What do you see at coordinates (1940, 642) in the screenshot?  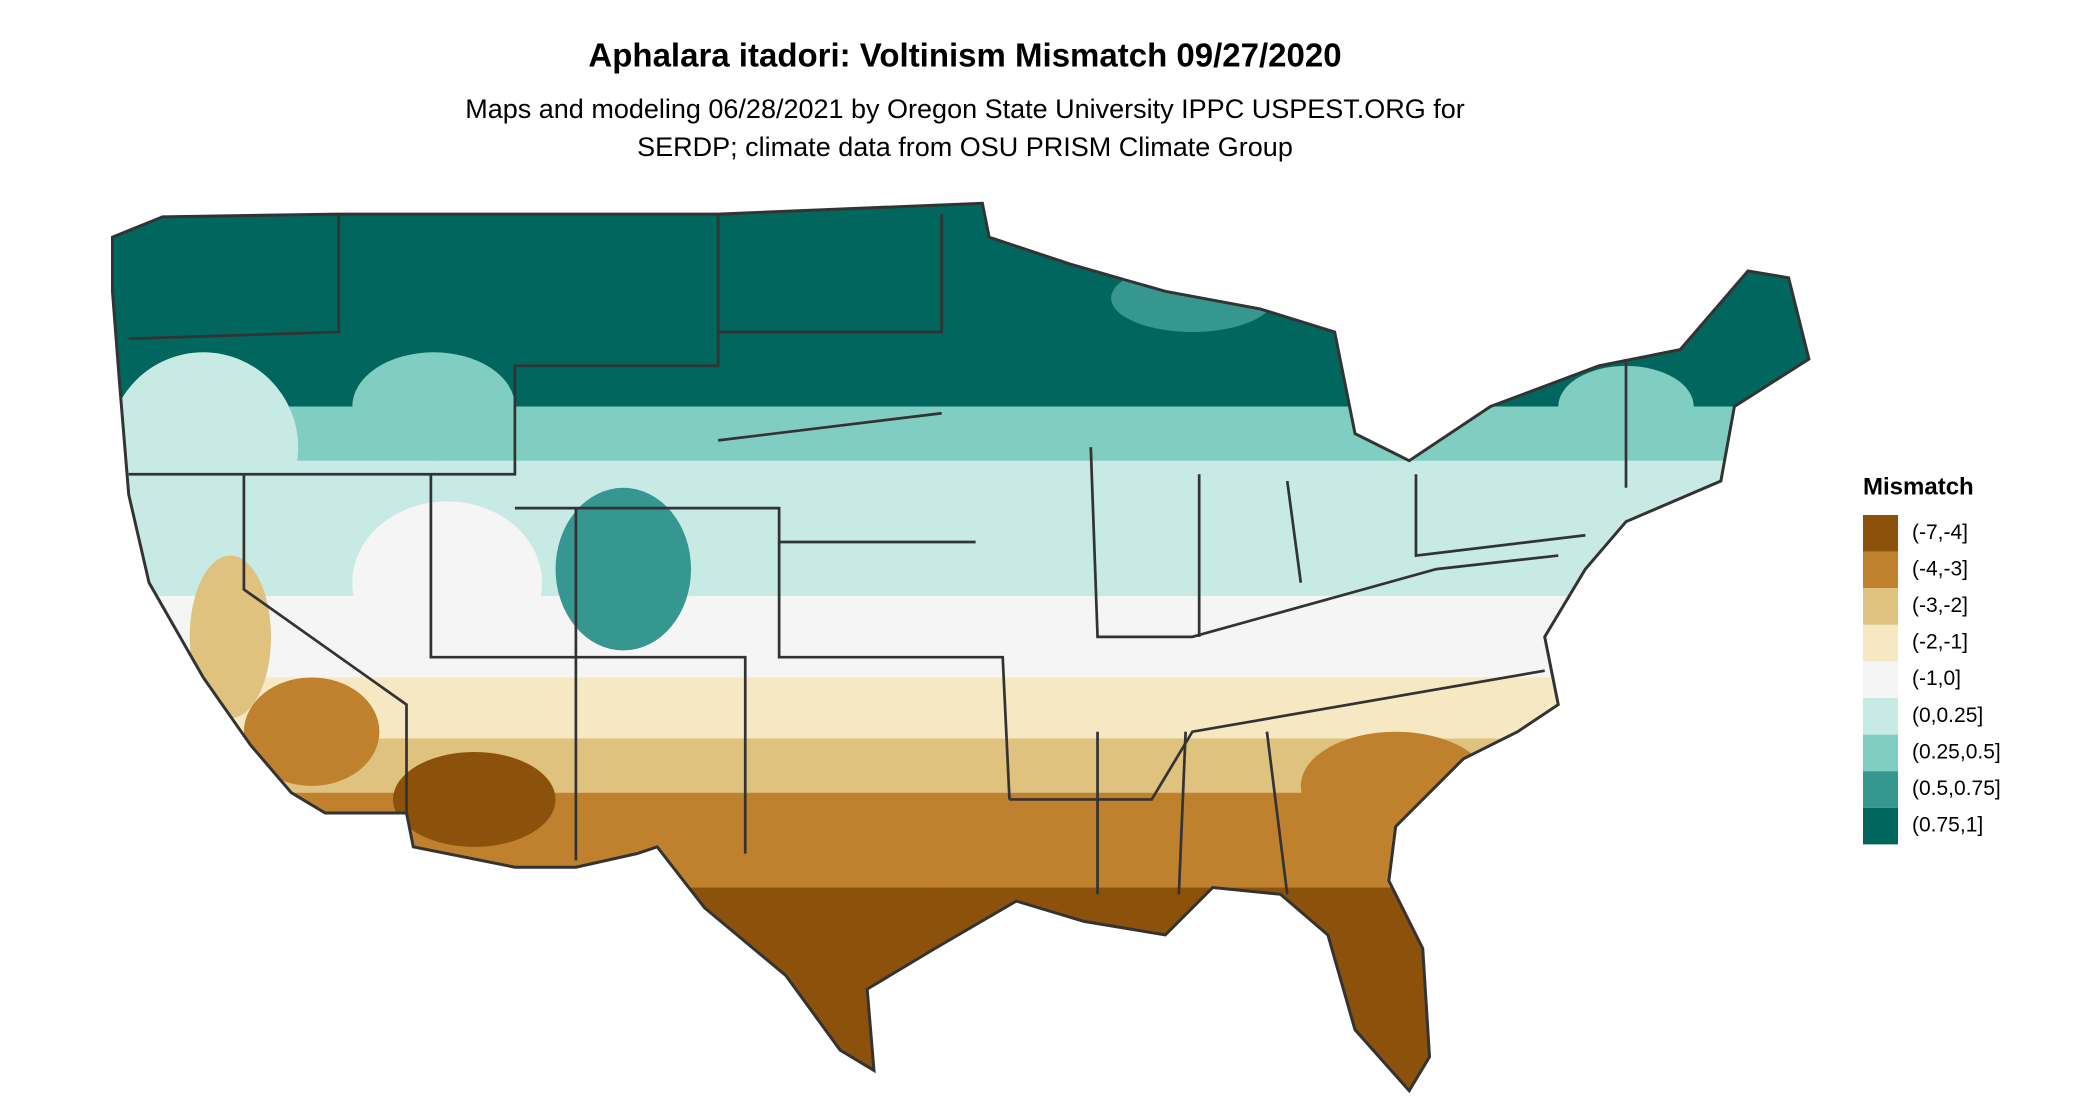 I see `legend-label: (-2,-1]` at bounding box center [1940, 642].